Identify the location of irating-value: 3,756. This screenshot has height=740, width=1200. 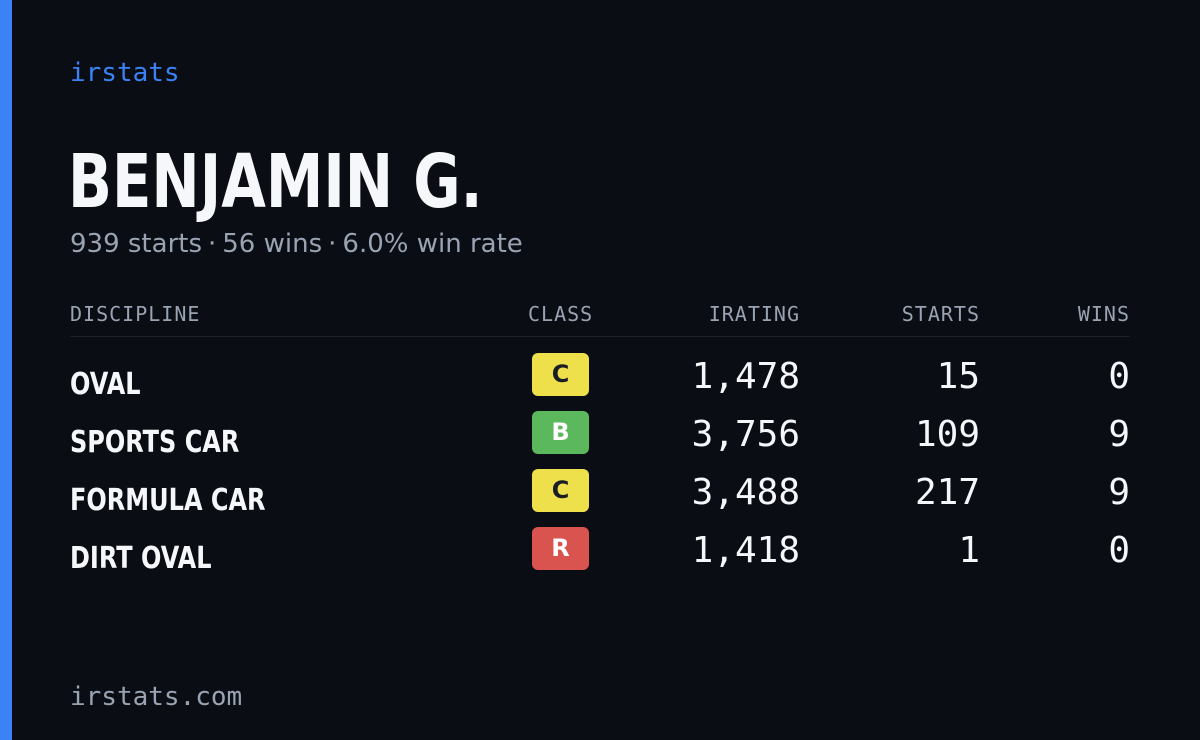
(745, 434).